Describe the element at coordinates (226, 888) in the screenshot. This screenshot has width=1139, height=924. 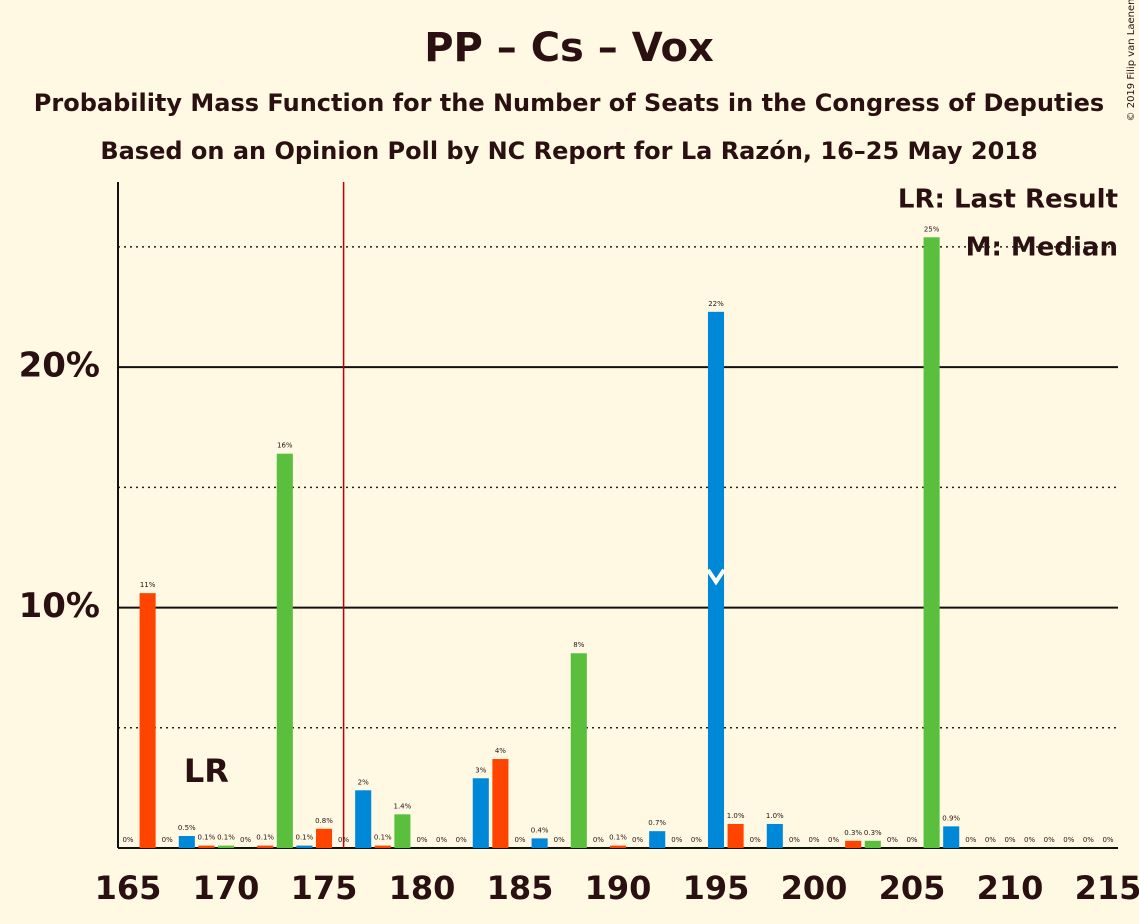
I see `x-tick-label: 170` at that location.